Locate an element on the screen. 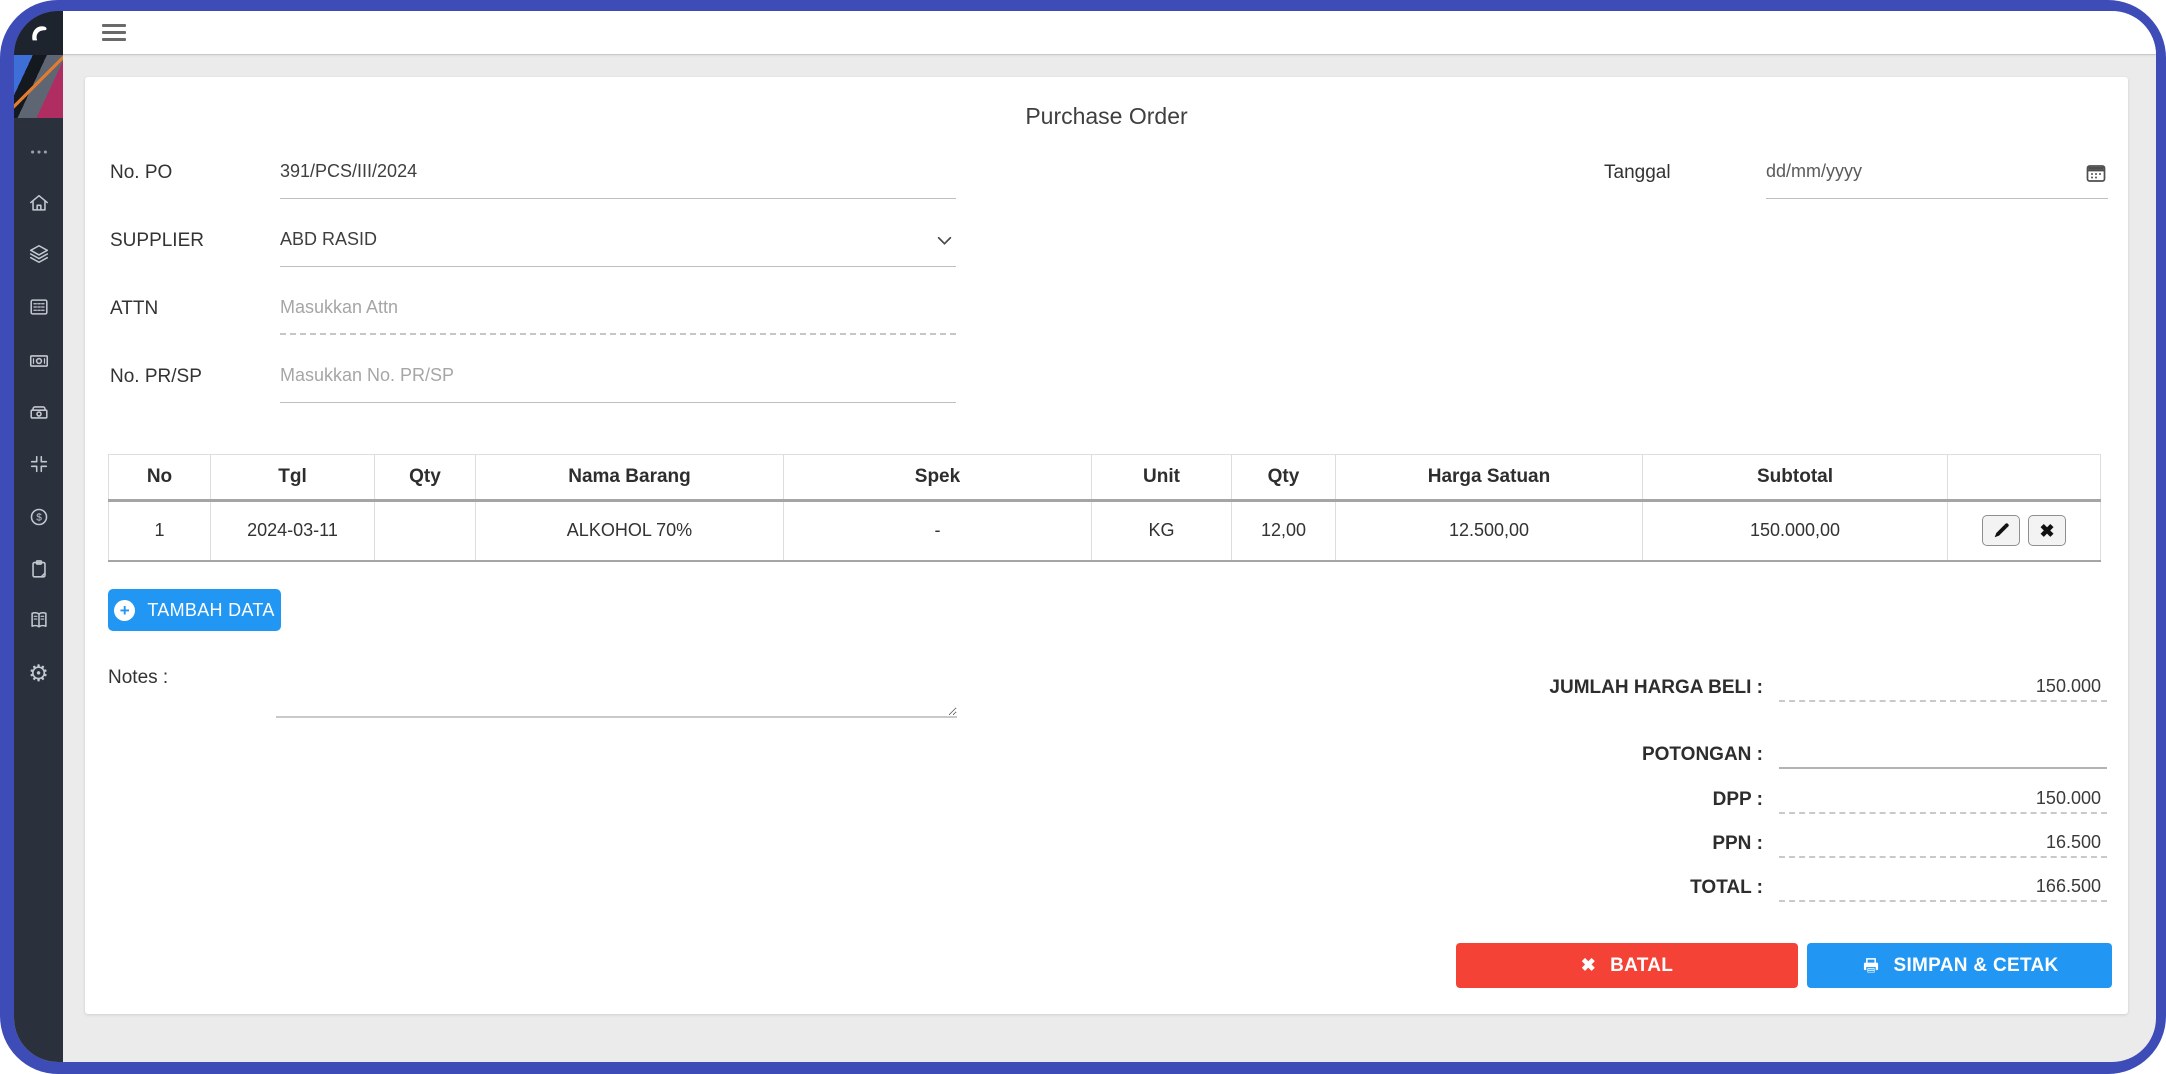  total-row-ppn: PPN : 16.500 is located at coordinates (1612, 845).